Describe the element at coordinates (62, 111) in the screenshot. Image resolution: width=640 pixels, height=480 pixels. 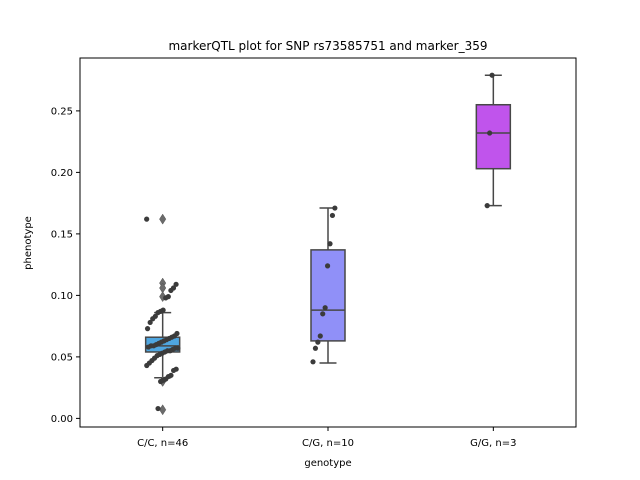
I see `y-tick-label: 0.25` at that location.